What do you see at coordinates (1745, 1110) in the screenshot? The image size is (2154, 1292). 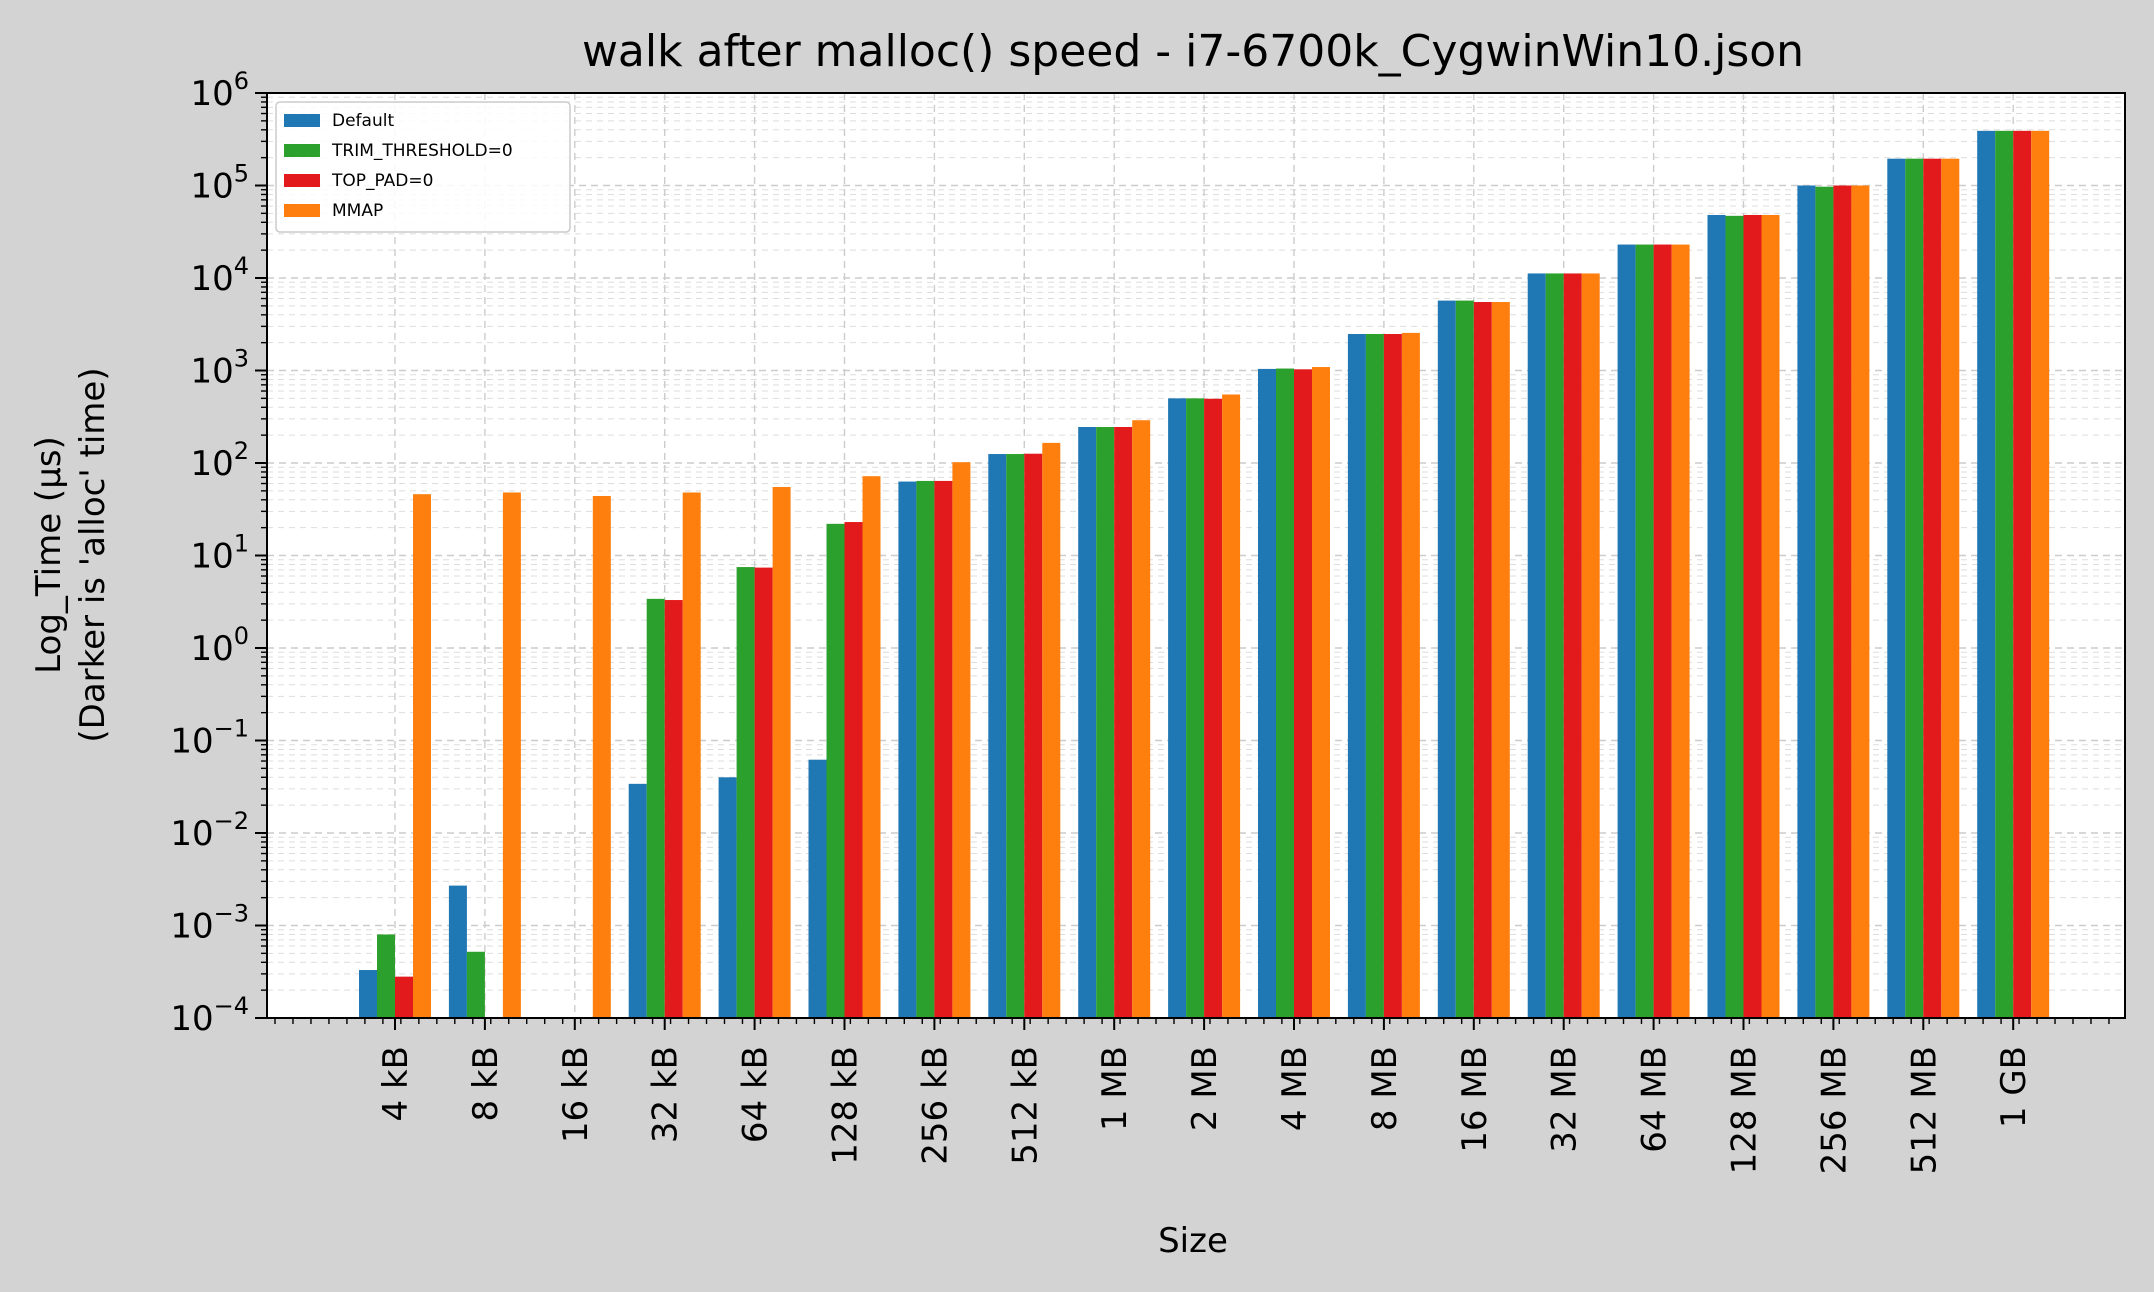 I see `x-tick-label: 128 MB` at bounding box center [1745, 1110].